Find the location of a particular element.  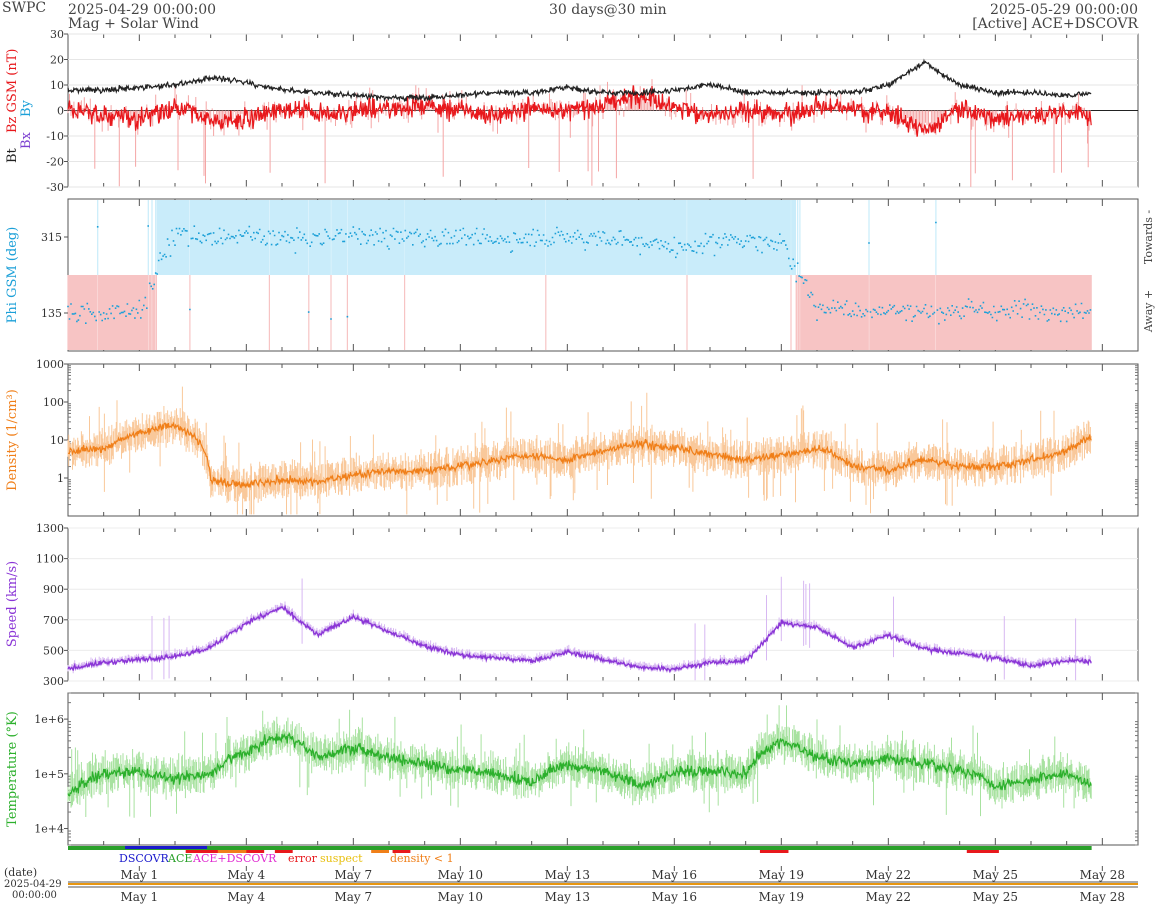

x-tick-label-upper: May 25 is located at coordinates (995, 875).